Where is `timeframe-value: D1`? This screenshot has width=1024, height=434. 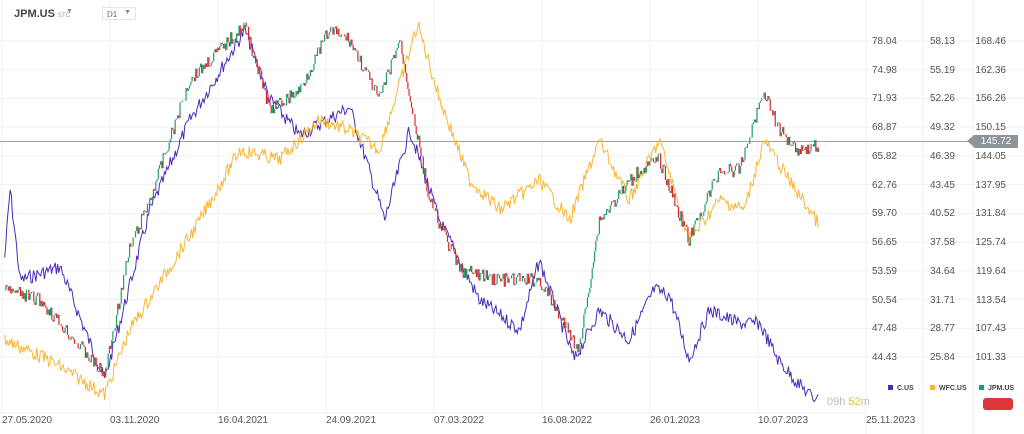
timeframe-value: D1 is located at coordinates (112, 14).